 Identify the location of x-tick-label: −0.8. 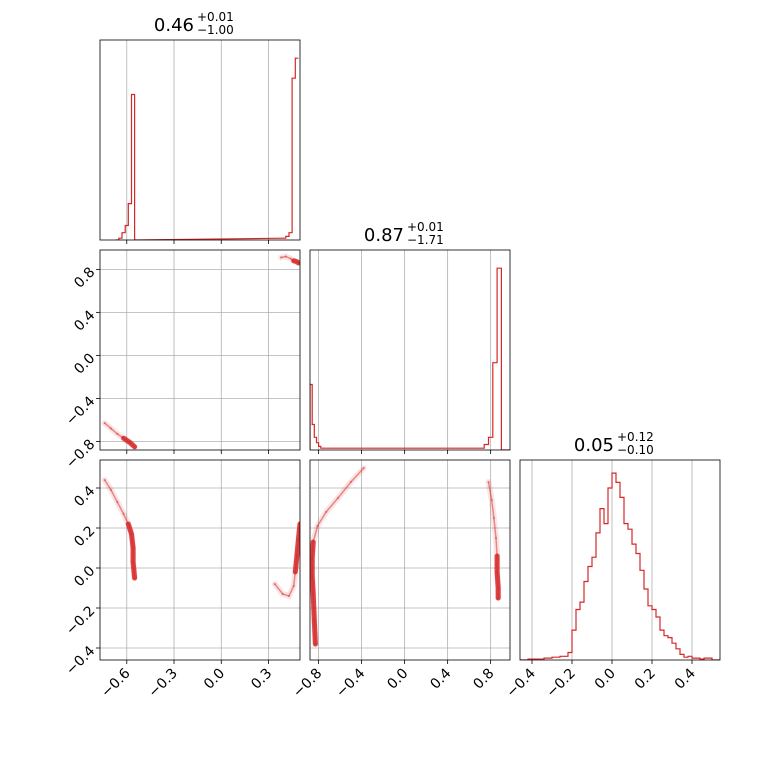
(307, 683).